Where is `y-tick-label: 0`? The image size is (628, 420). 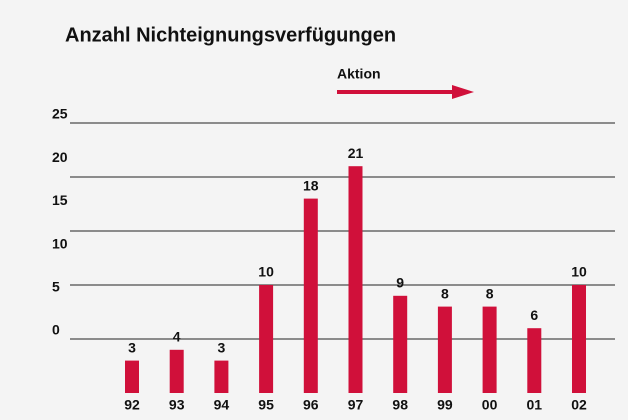
y-tick-label: 0 is located at coordinates (56, 330).